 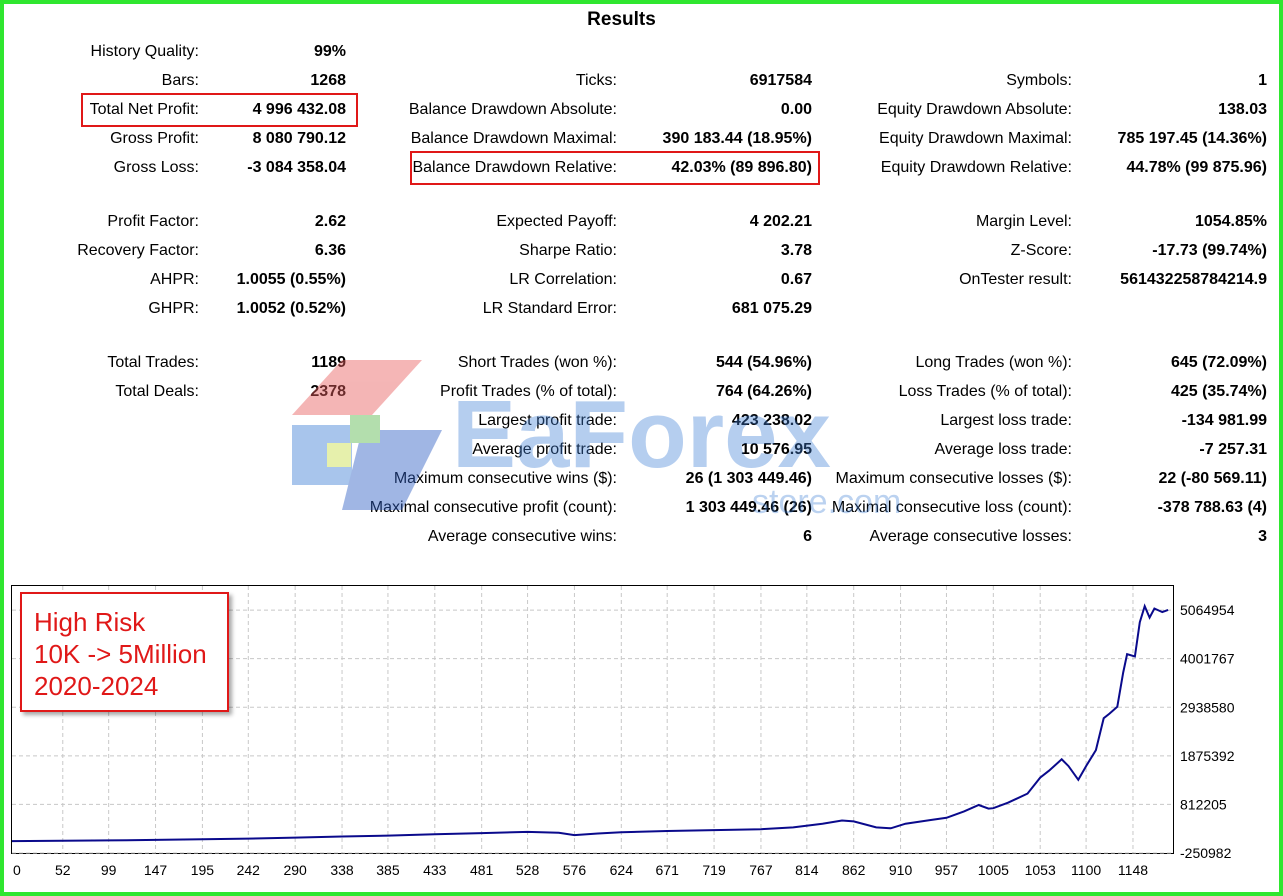 I want to click on stat-label: LR Standard Error:, so click(x=549, y=308).